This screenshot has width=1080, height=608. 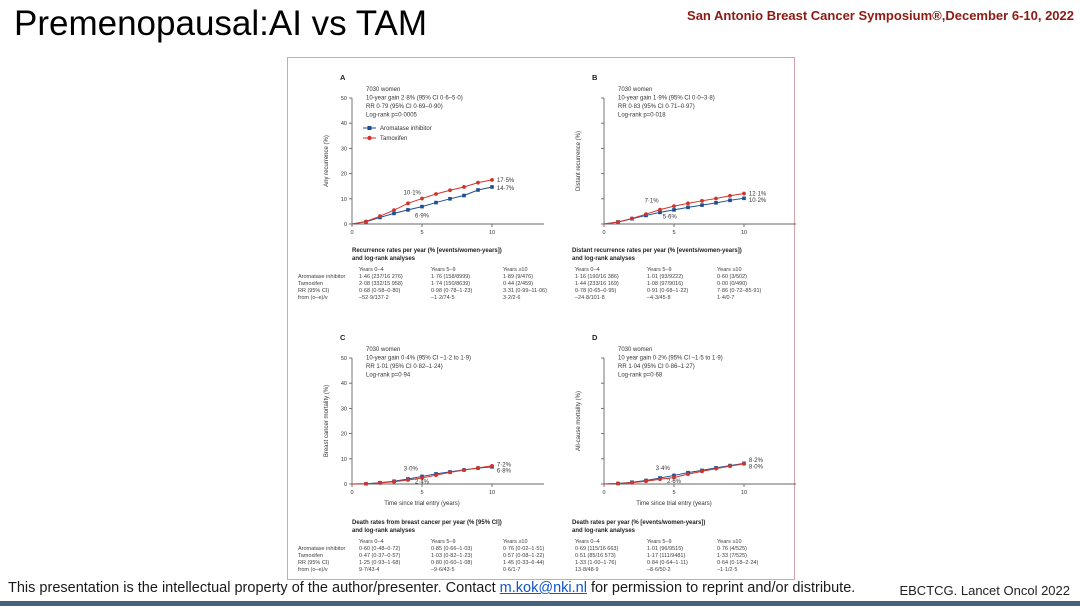 I want to click on svg-text: 8·2%, so click(x=756, y=461).